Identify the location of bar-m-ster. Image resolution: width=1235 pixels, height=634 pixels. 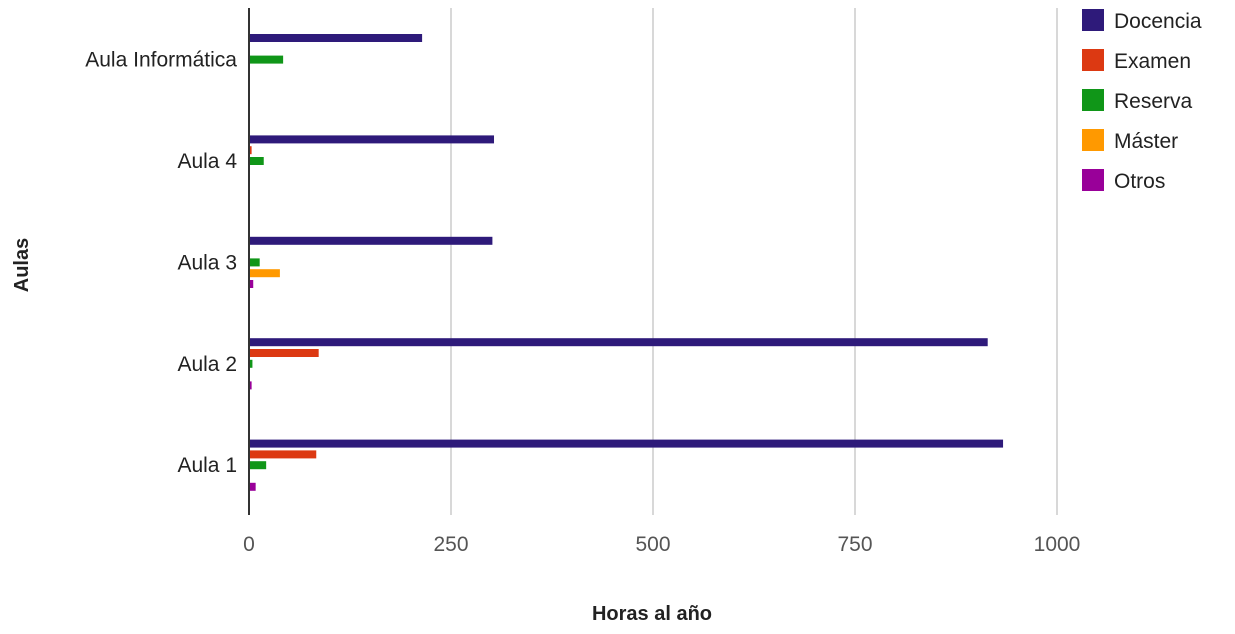
(265, 273).